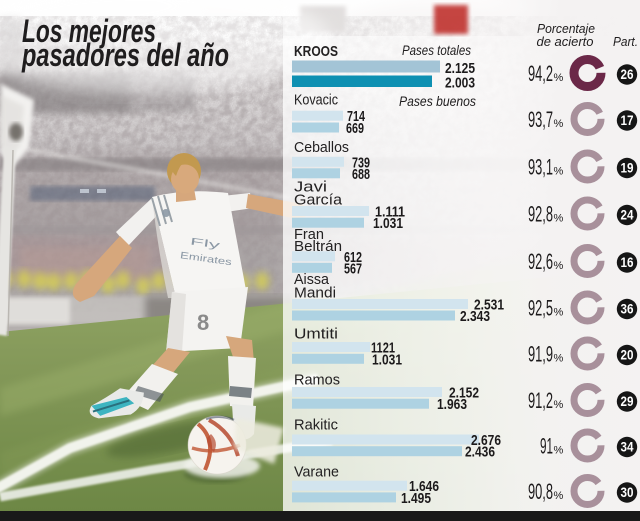 The width and height of the screenshot is (640, 521). What do you see at coordinates (489, 306) in the screenshot?
I see `svg-text: 2.531` at bounding box center [489, 306].